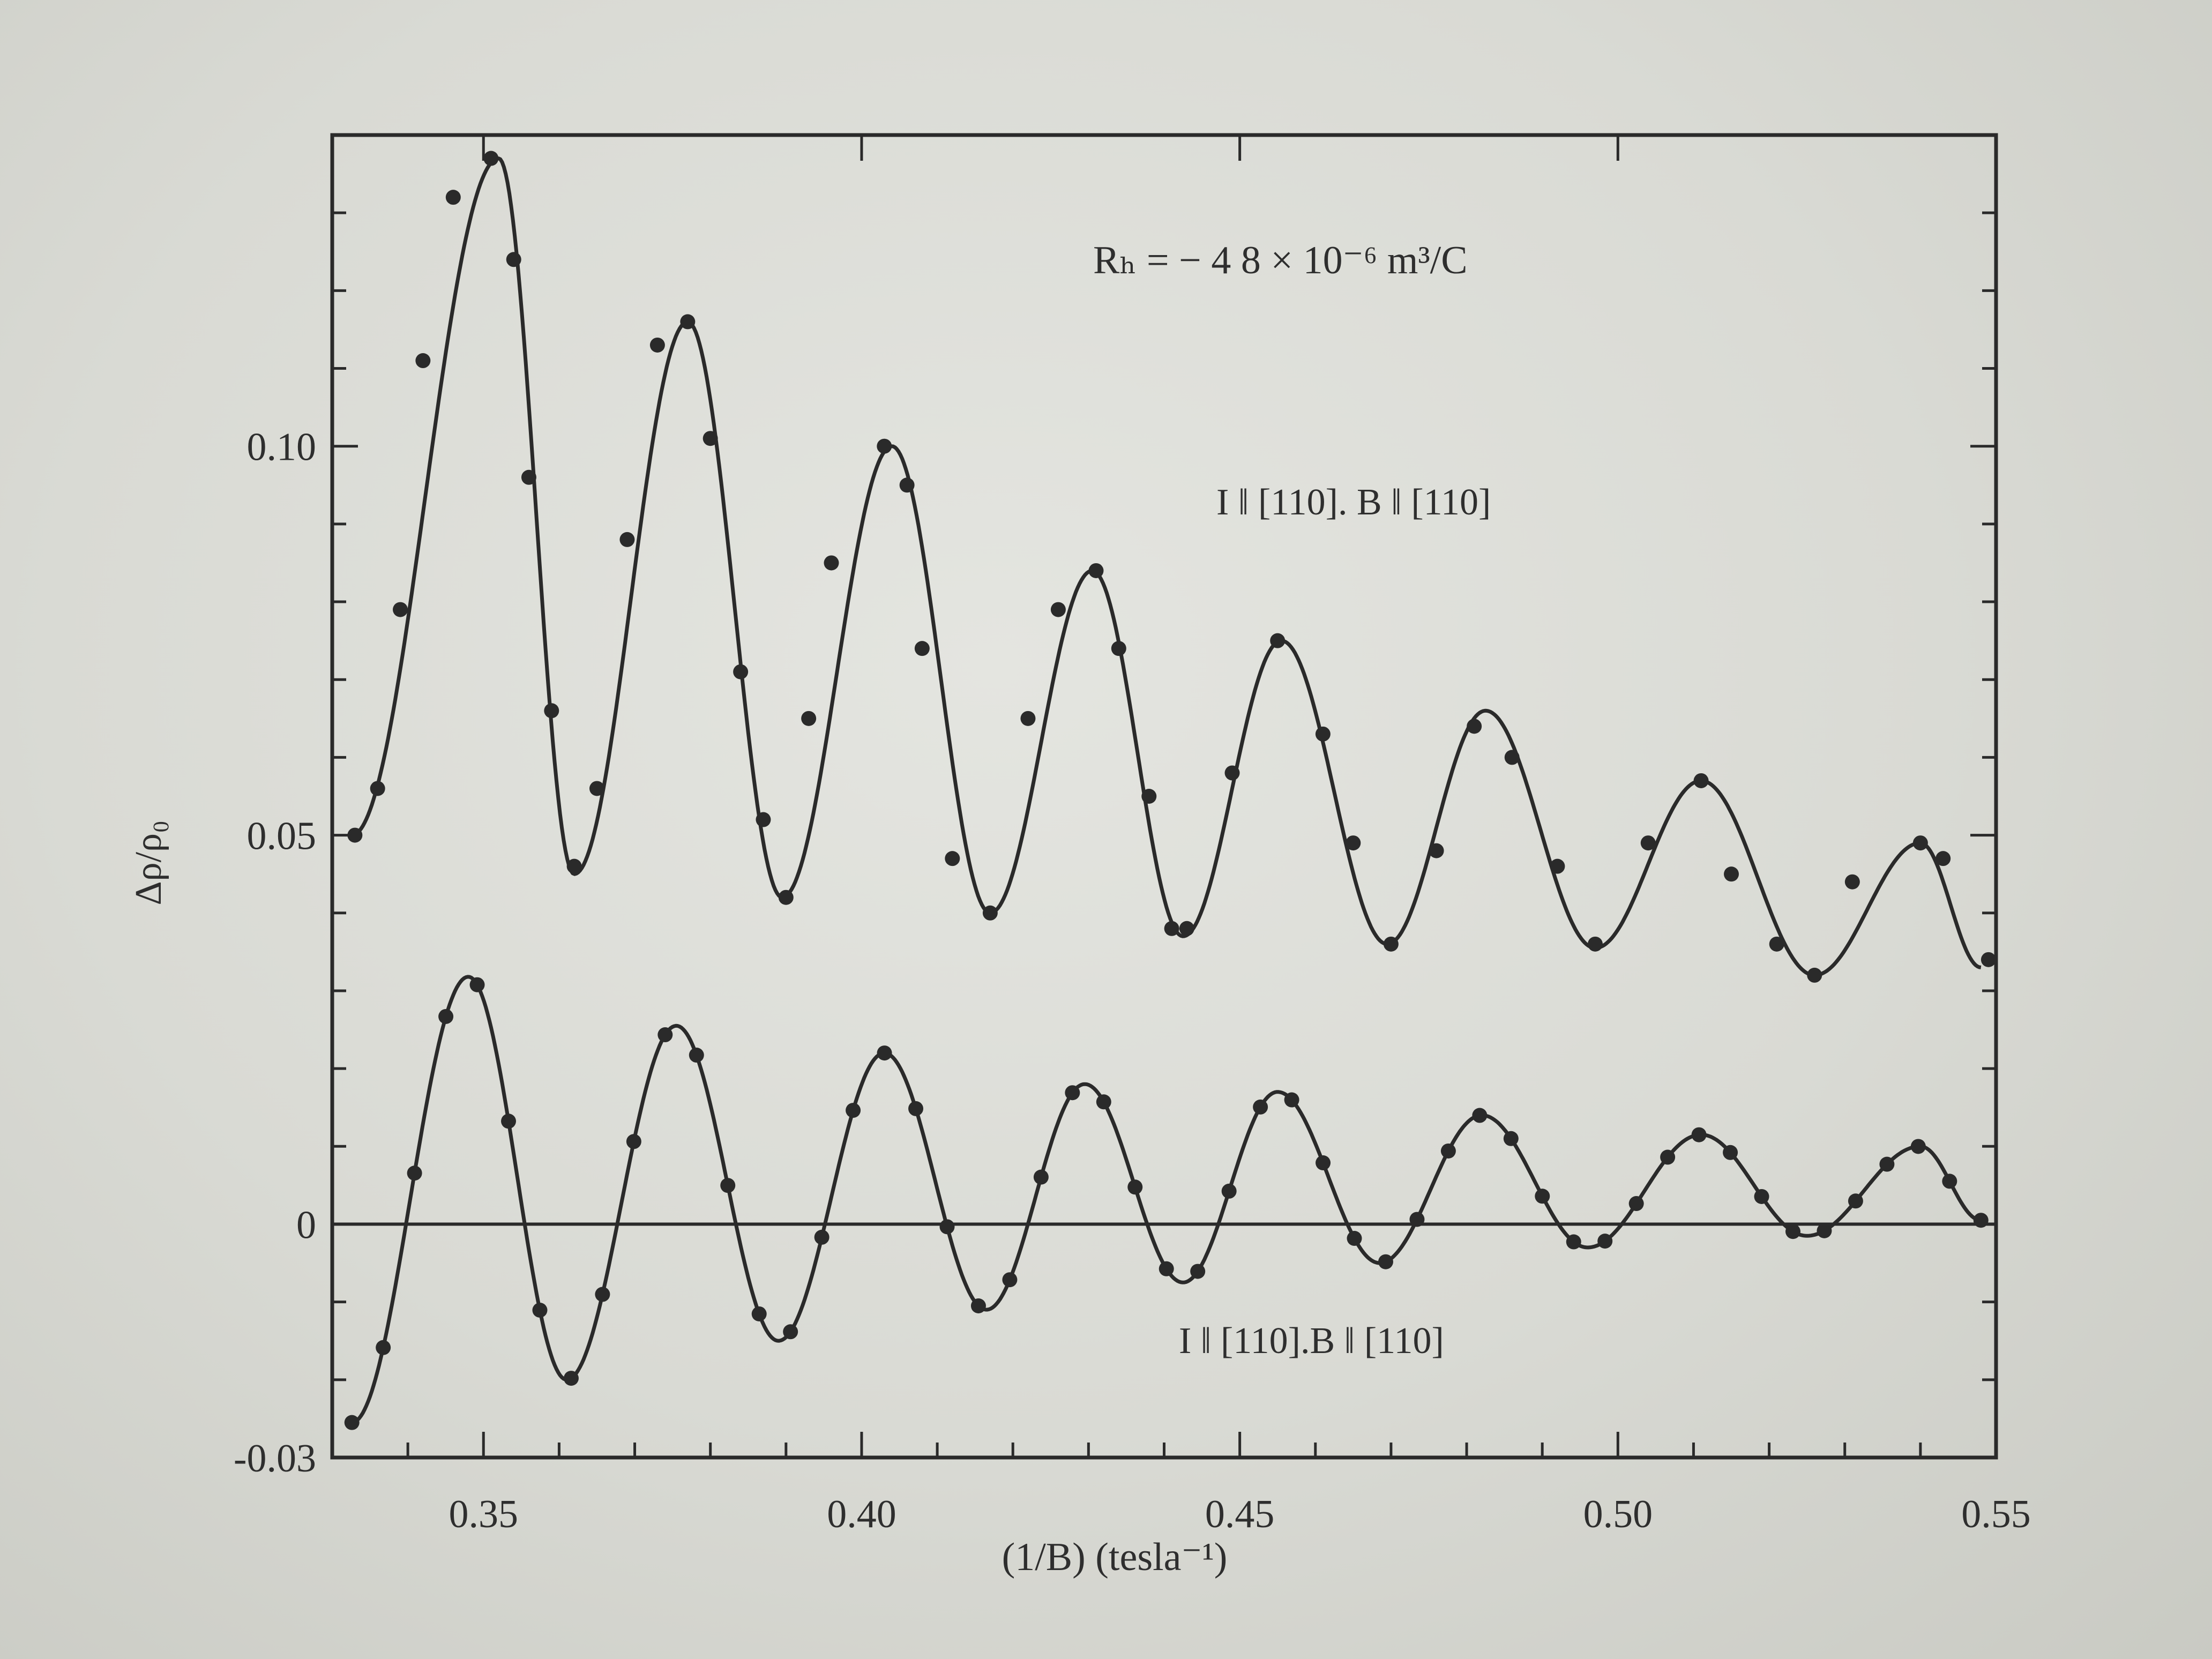 The height and width of the screenshot is (1659, 2212). Describe the element at coordinates (148, 863) in the screenshot. I see `y-axis-label: Δρ/ρ₀` at that location.